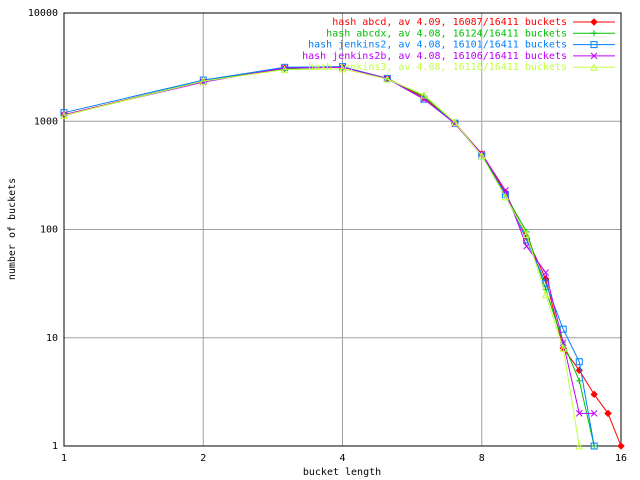 This screenshot has width=640, height=480. I want to click on y-tick-label: 100, so click(49, 230).